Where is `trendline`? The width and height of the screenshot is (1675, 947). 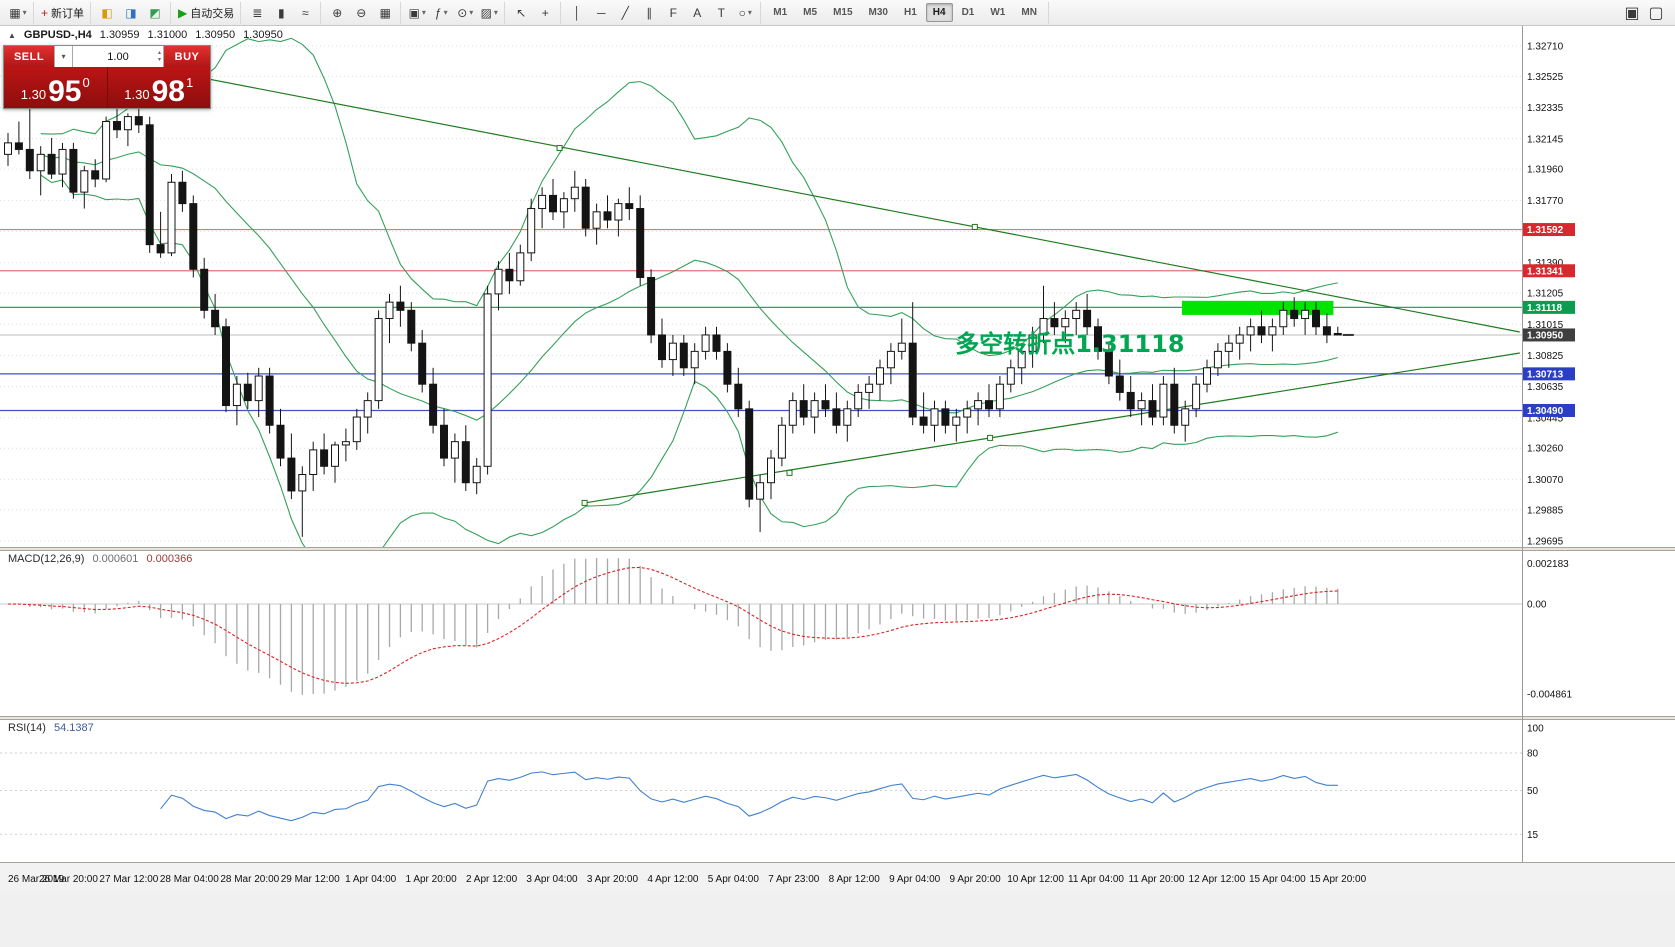
trendline is located at coordinates (1050, 429).